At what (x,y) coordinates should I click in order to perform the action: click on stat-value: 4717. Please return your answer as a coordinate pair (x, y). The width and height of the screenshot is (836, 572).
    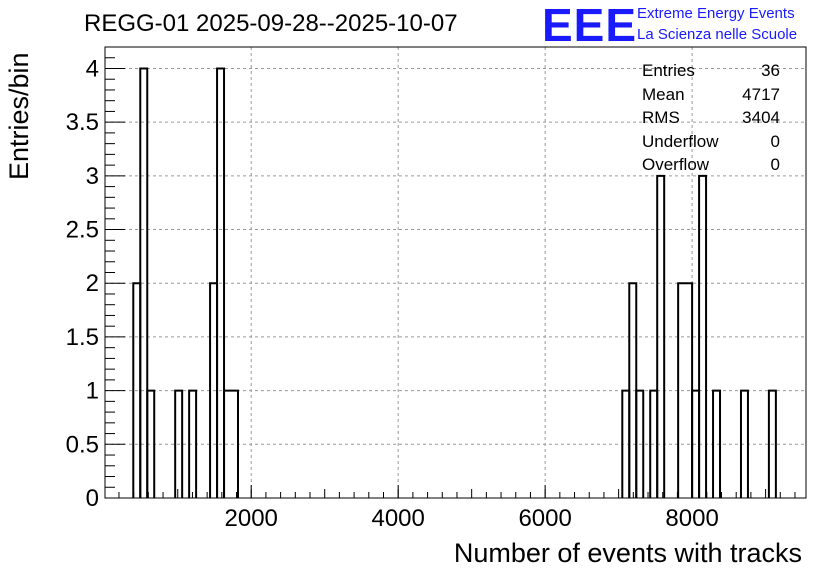
    Looking at the image, I should click on (761, 94).